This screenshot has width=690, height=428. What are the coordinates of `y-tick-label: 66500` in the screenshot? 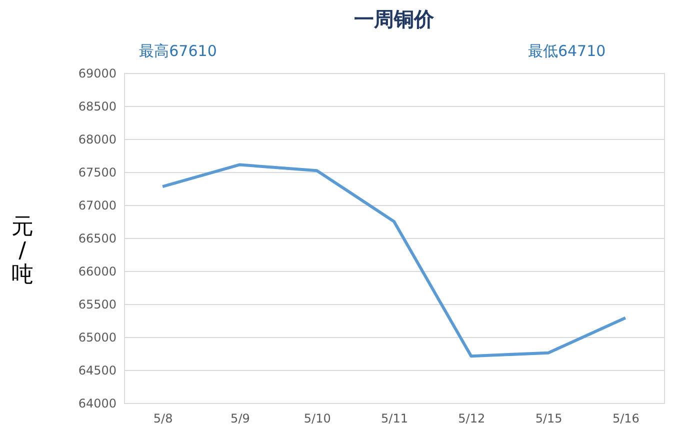 It's located at (97, 239).